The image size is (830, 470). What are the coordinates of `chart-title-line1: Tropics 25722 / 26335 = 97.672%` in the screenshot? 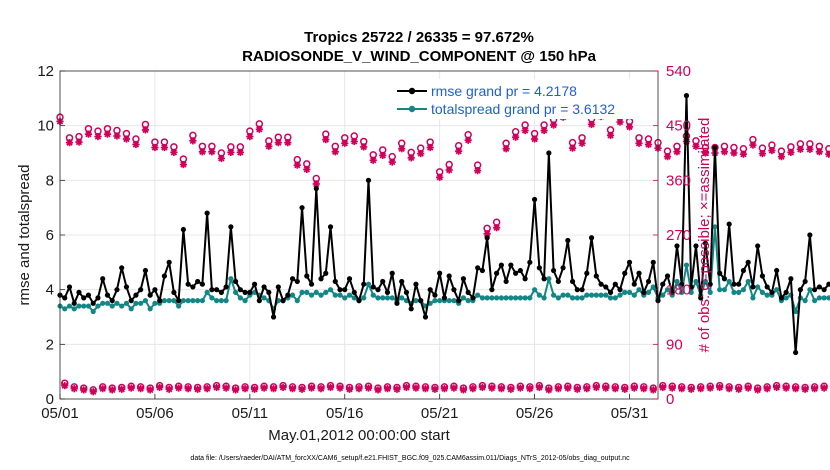 It's located at (419, 37).